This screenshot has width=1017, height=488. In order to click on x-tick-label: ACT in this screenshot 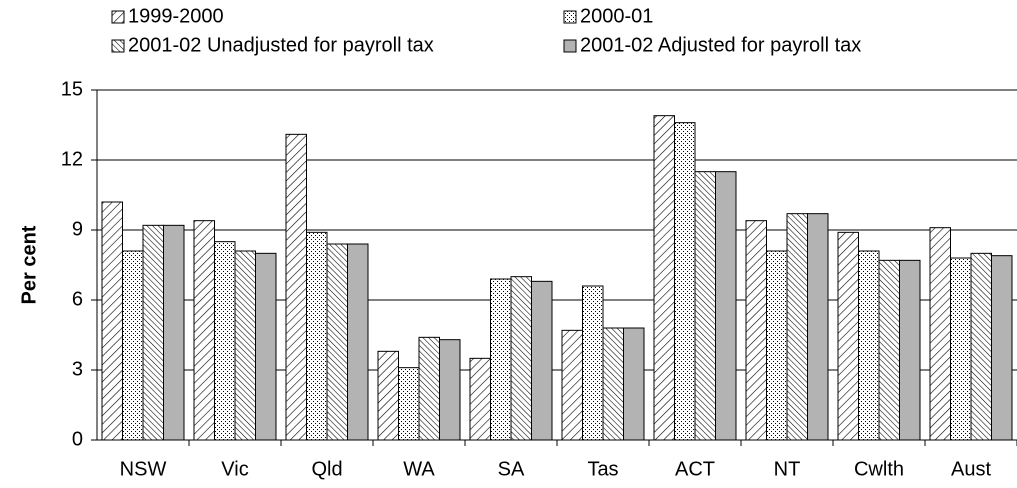, I will do `click(695, 469)`.